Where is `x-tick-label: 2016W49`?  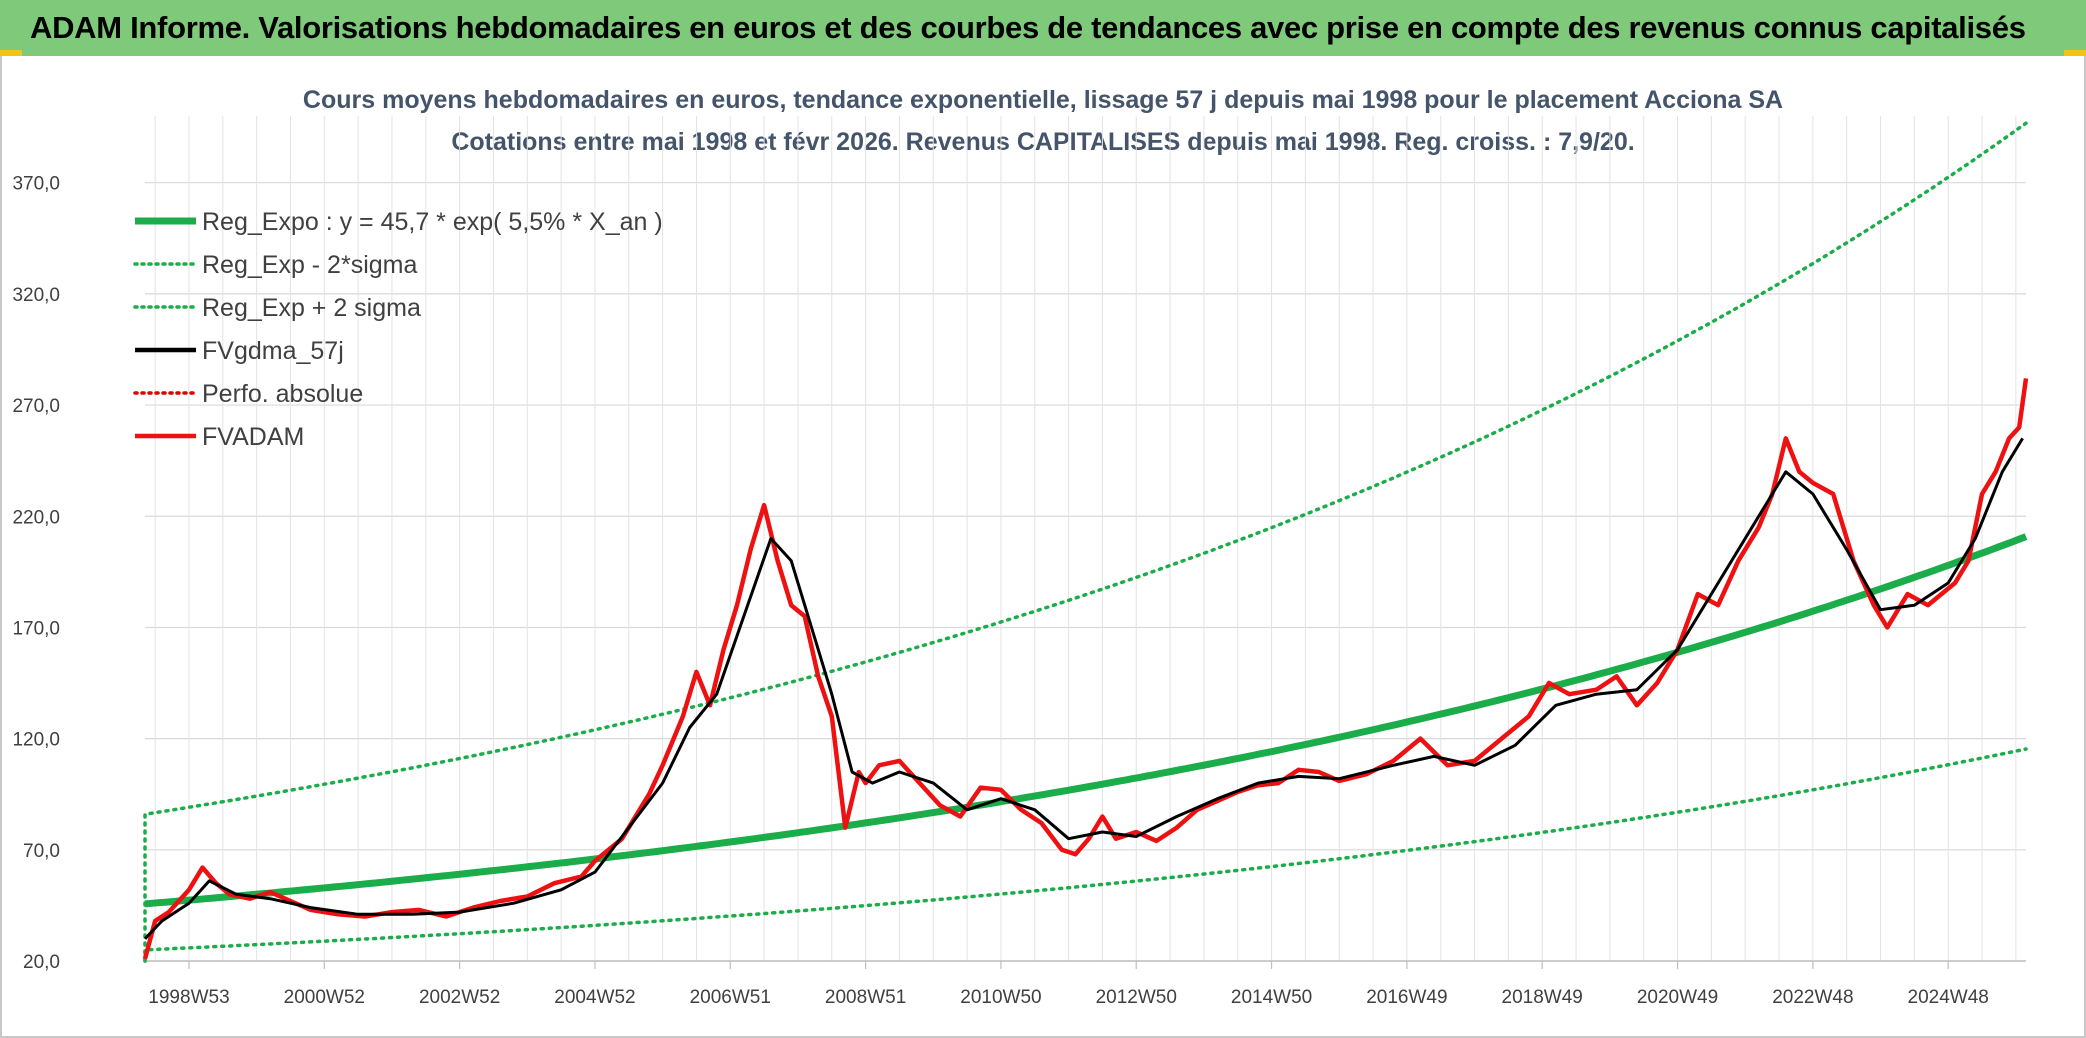
x-tick-label: 2016W49 is located at coordinates (1406, 997).